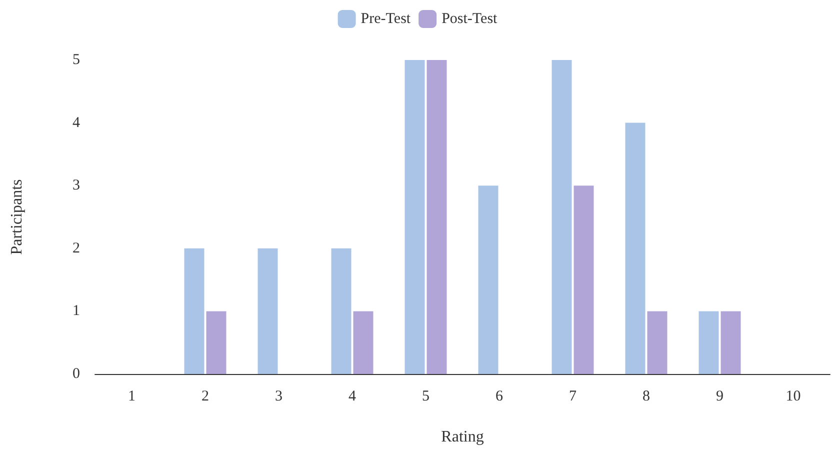 This screenshot has height=450, width=835. I want to click on y-tick-label: 4, so click(76, 122).